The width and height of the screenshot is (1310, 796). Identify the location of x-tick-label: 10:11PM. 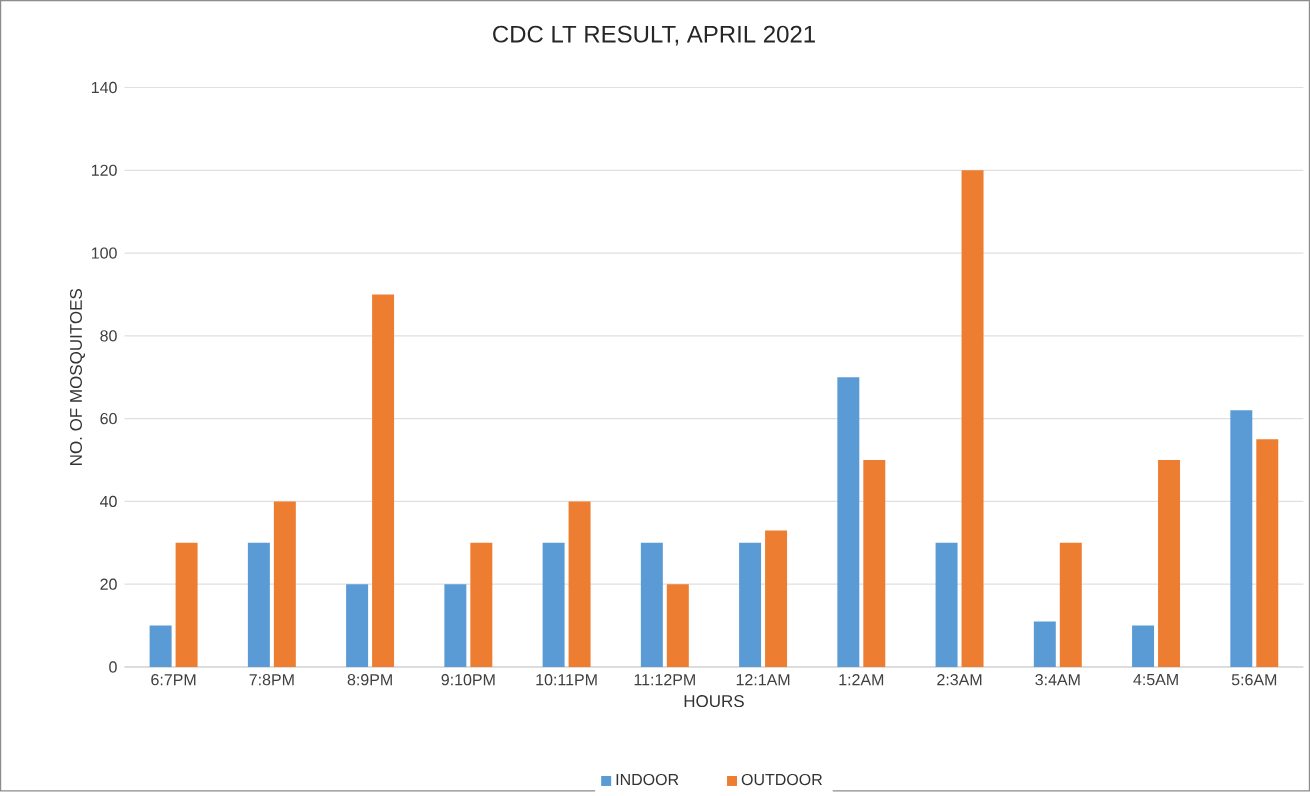
(566, 680).